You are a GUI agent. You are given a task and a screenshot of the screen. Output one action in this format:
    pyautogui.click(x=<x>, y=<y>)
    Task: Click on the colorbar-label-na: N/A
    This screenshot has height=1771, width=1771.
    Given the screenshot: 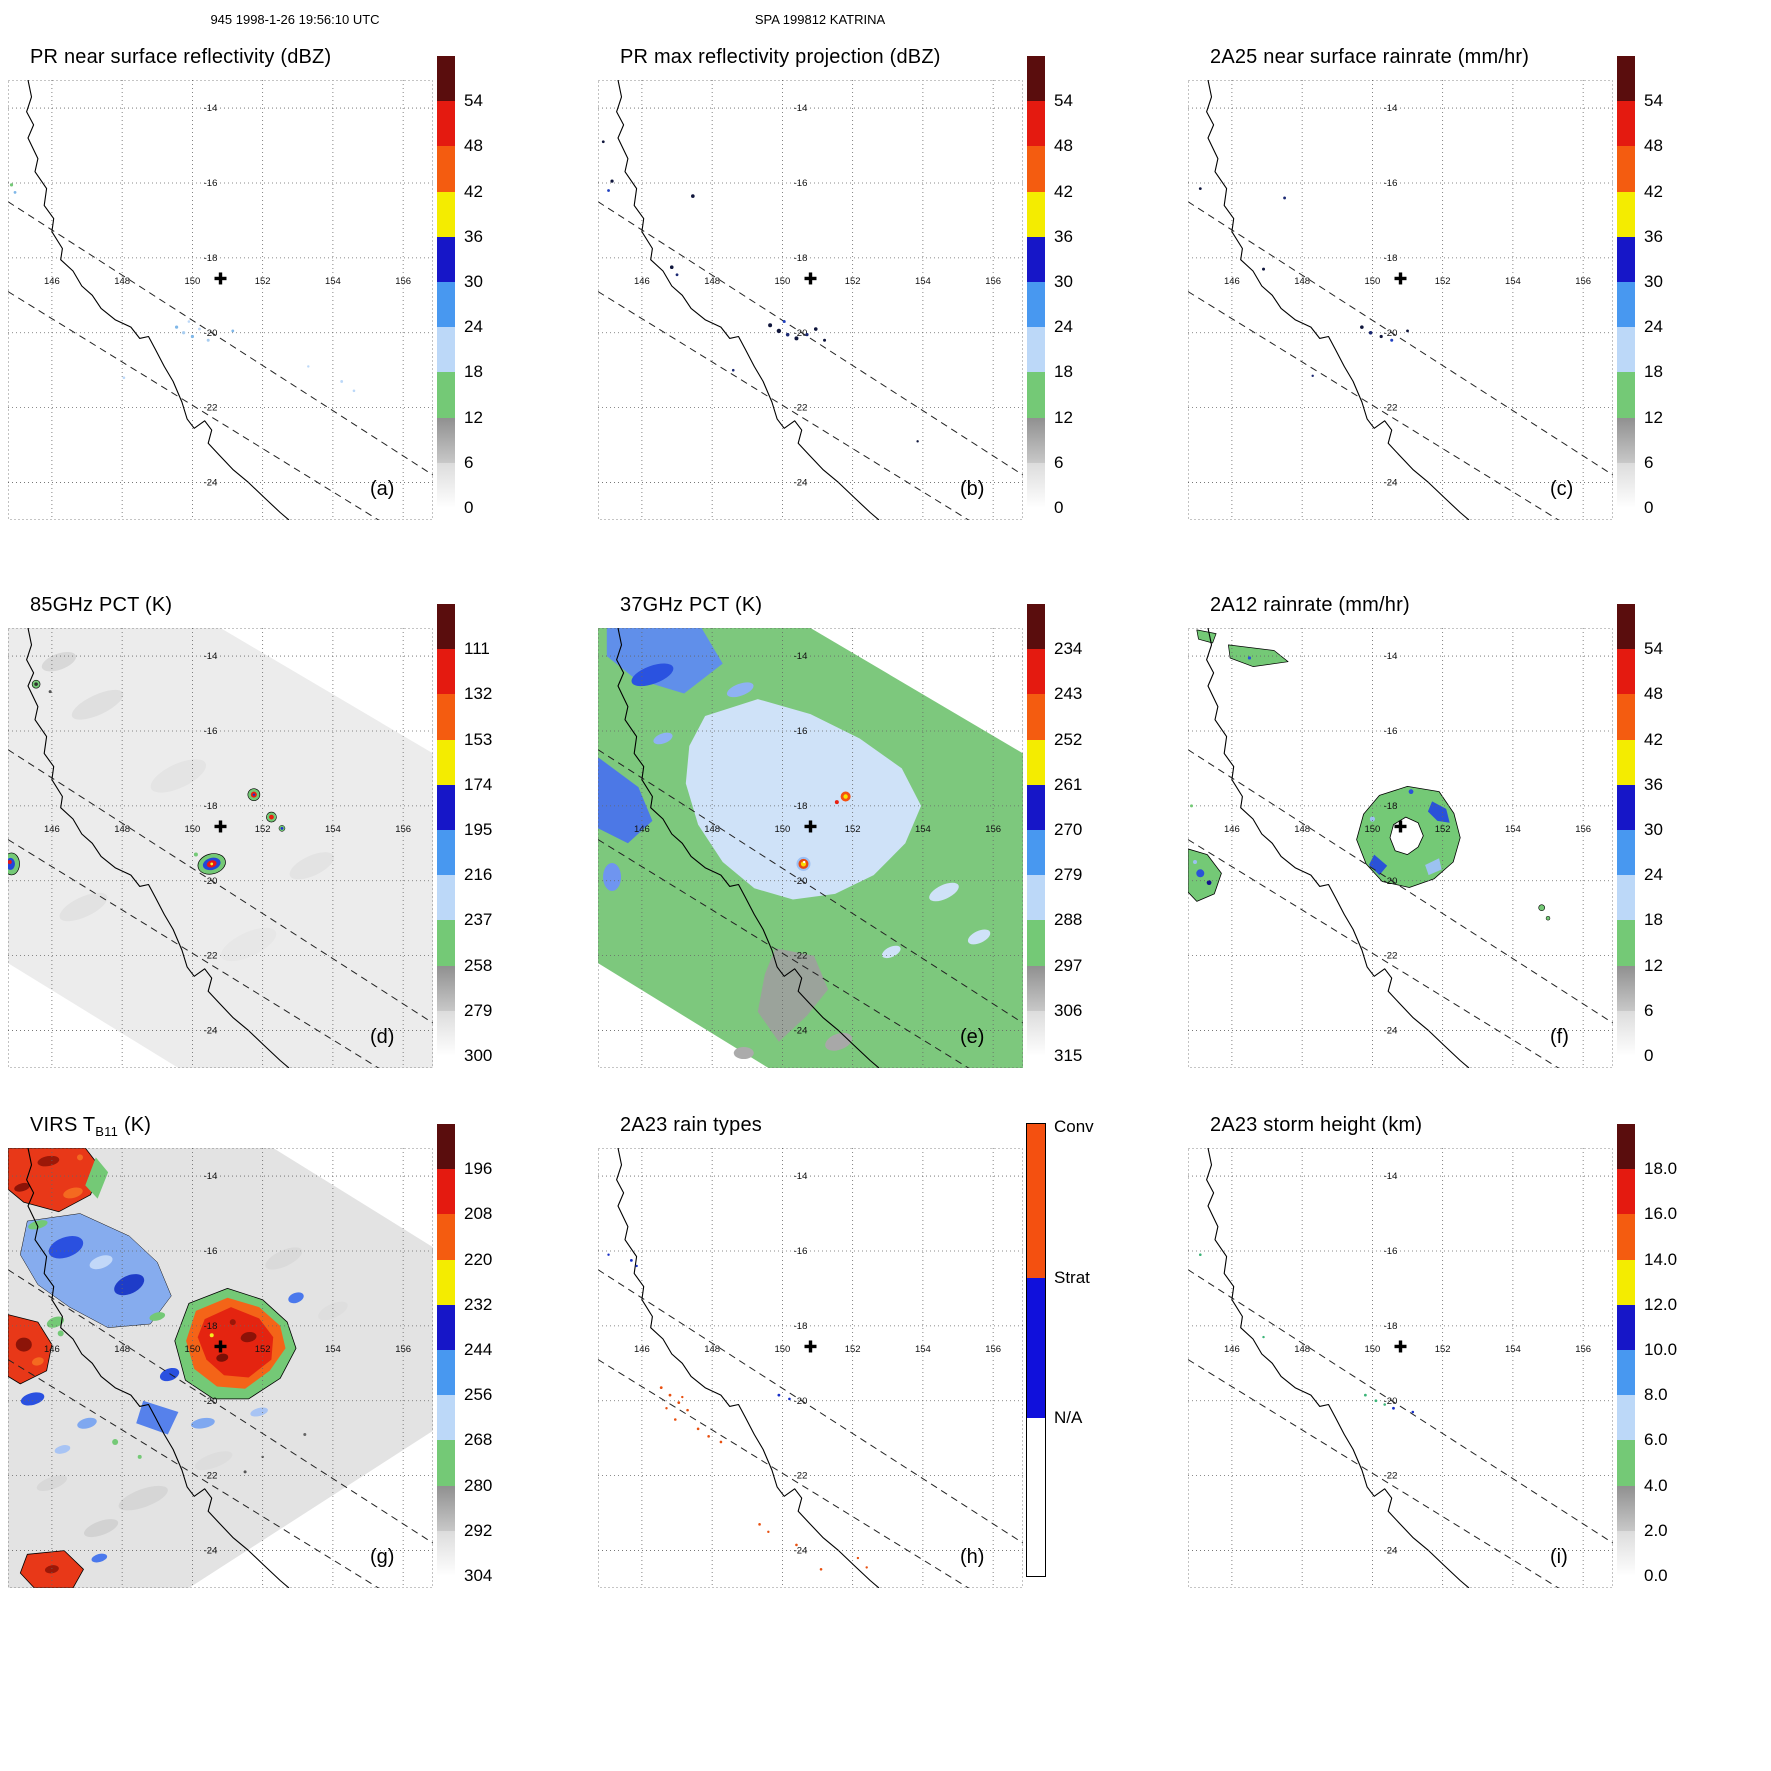 What is the action you would take?
    pyautogui.click(x=1068, y=1417)
    